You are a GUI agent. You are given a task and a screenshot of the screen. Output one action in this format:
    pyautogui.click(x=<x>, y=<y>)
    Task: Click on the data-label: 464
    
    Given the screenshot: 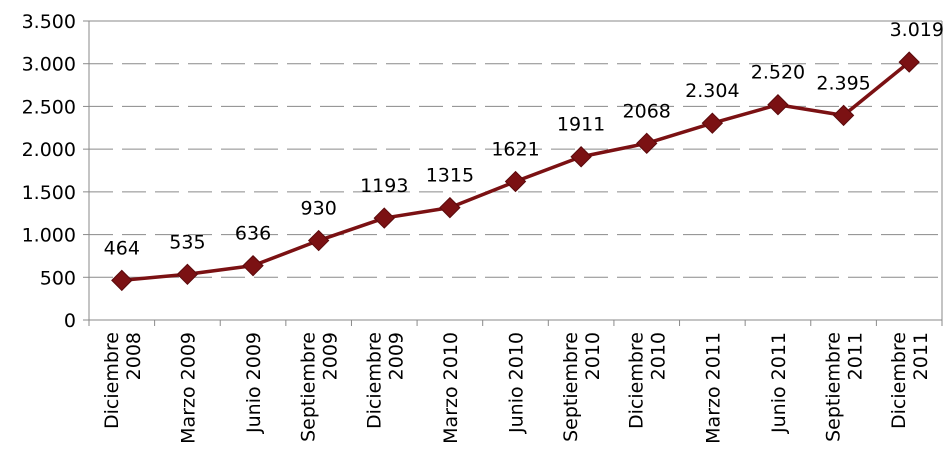 What is the action you would take?
    pyautogui.click(x=122, y=248)
    